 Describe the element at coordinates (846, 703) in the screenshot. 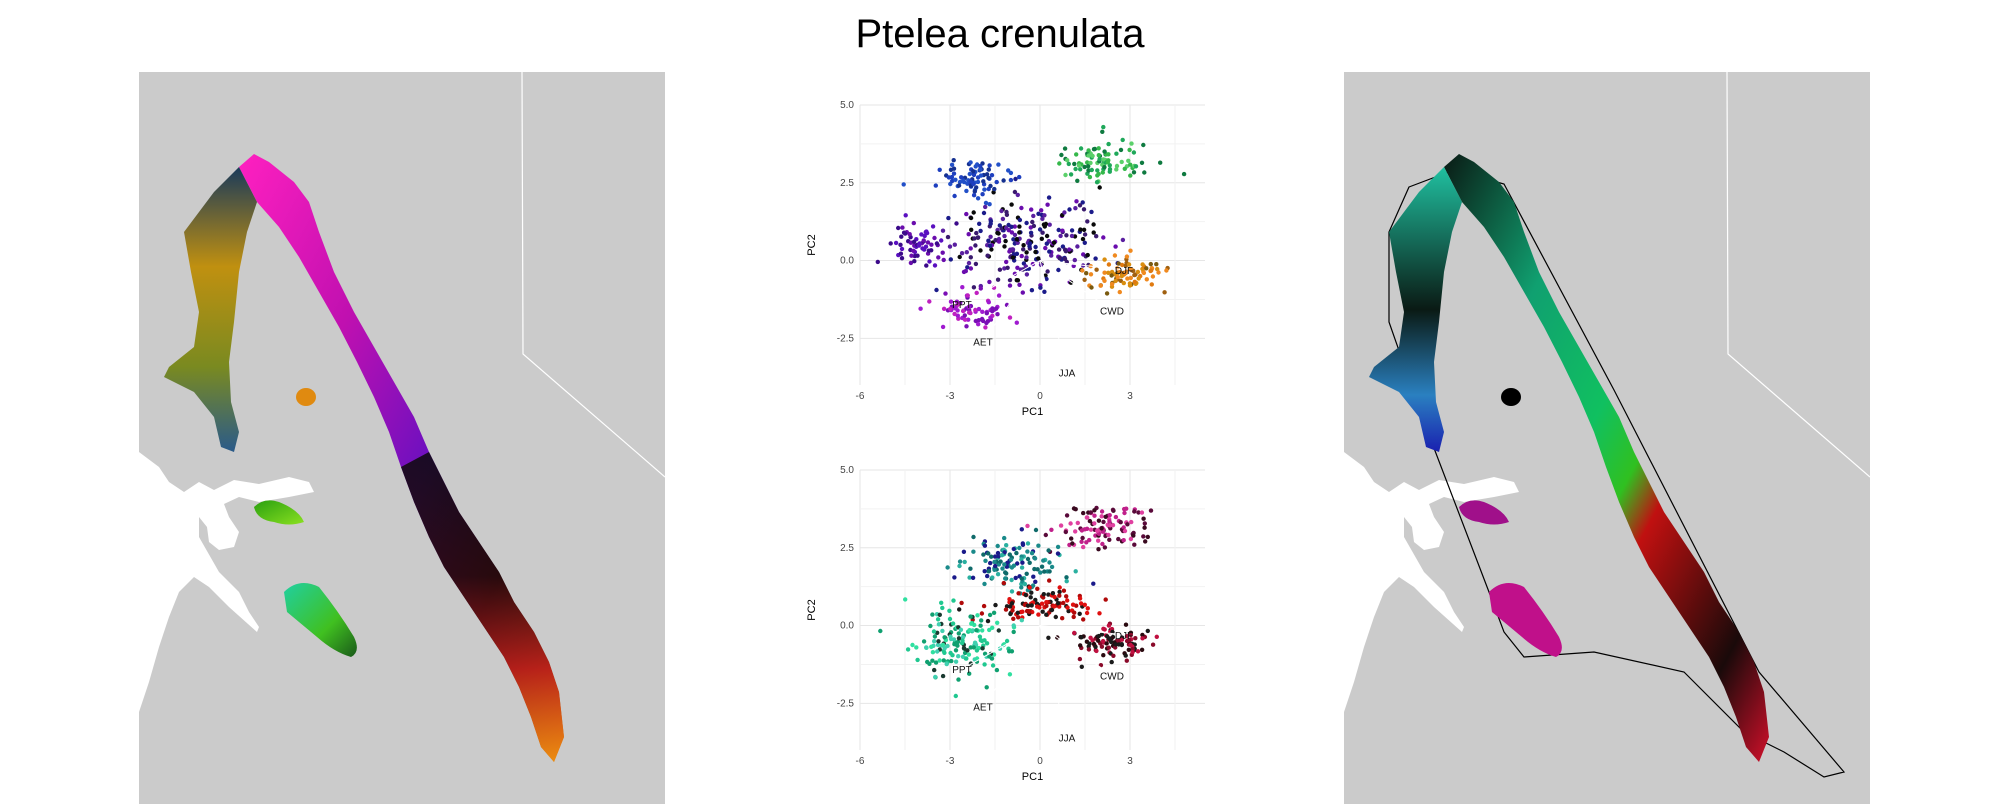

I see `y-tick-label: -2.5` at that location.